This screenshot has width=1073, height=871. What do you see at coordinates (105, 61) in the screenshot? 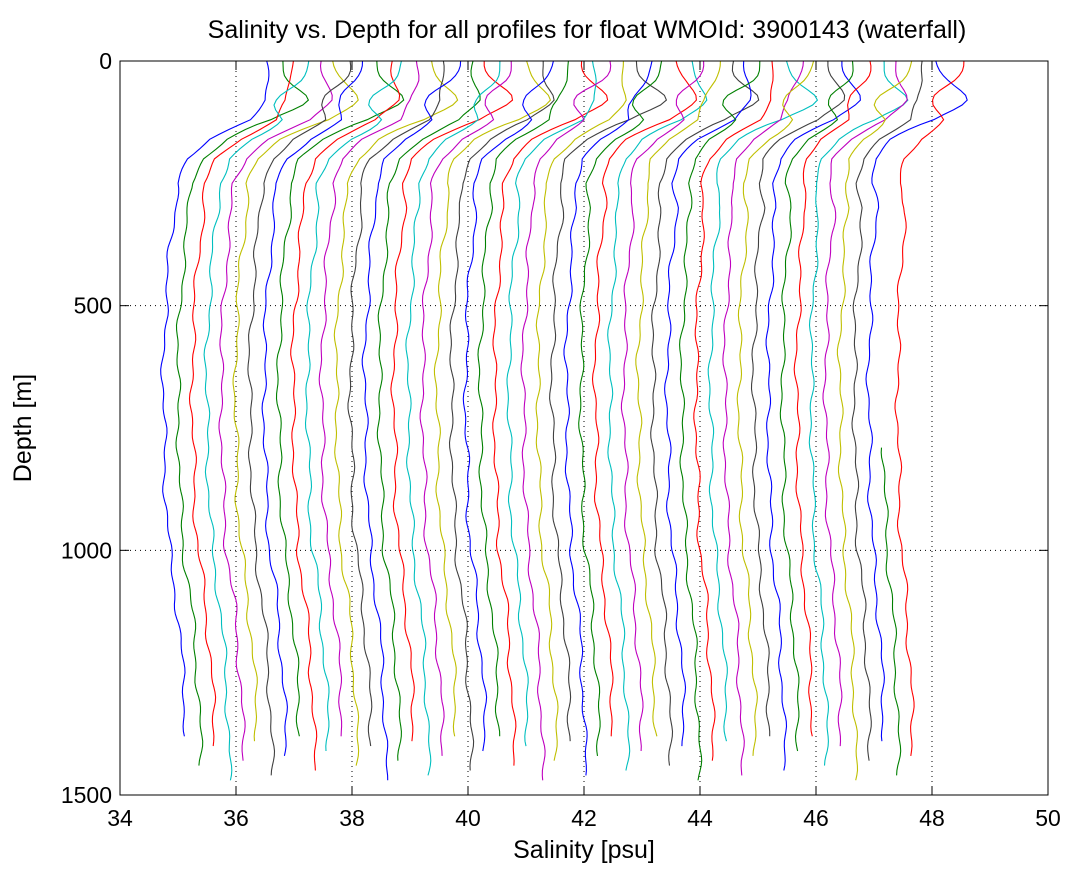
I see `y-tick-label: 0` at bounding box center [105, 61].